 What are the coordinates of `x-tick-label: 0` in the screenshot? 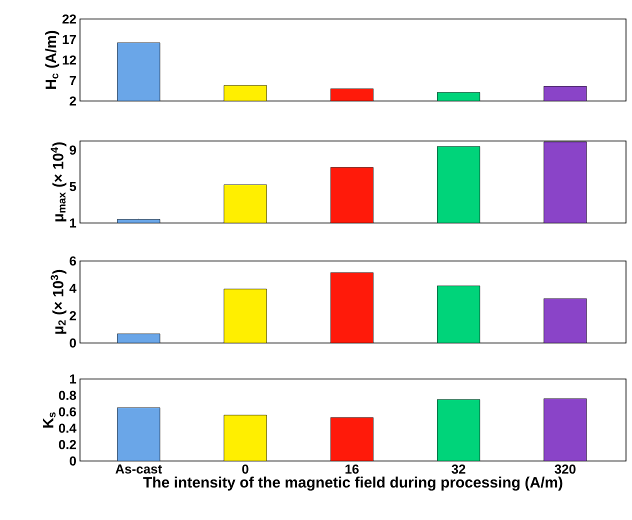 It's located at (245, 469).